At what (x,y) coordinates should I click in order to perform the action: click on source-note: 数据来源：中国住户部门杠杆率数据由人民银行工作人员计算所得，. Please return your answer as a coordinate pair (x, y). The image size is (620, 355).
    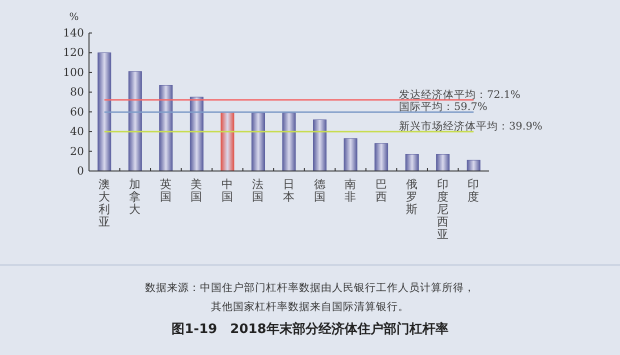
    Looking at the image, I should click on (310, 287).